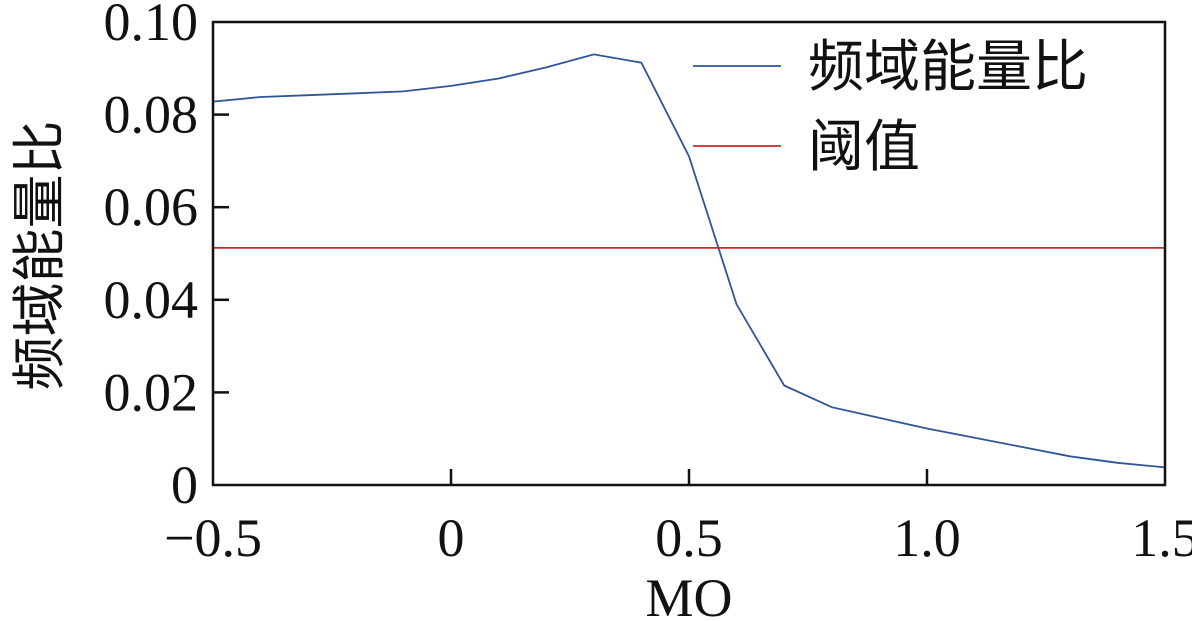  Describe the element at coordinates (40, 256) in the screenshot. I see `y-axis-title: 频域能量比` at that location.